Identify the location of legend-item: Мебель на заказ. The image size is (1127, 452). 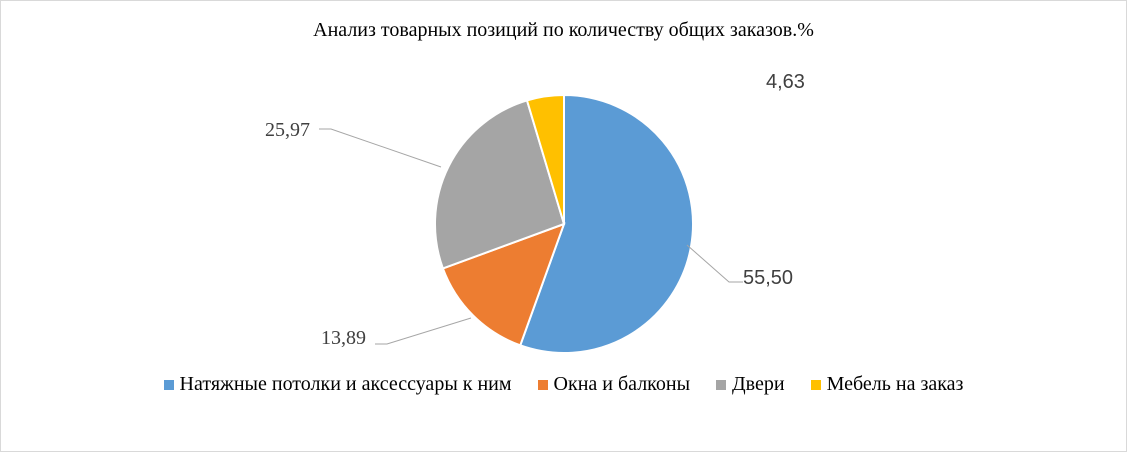
(887, 384).